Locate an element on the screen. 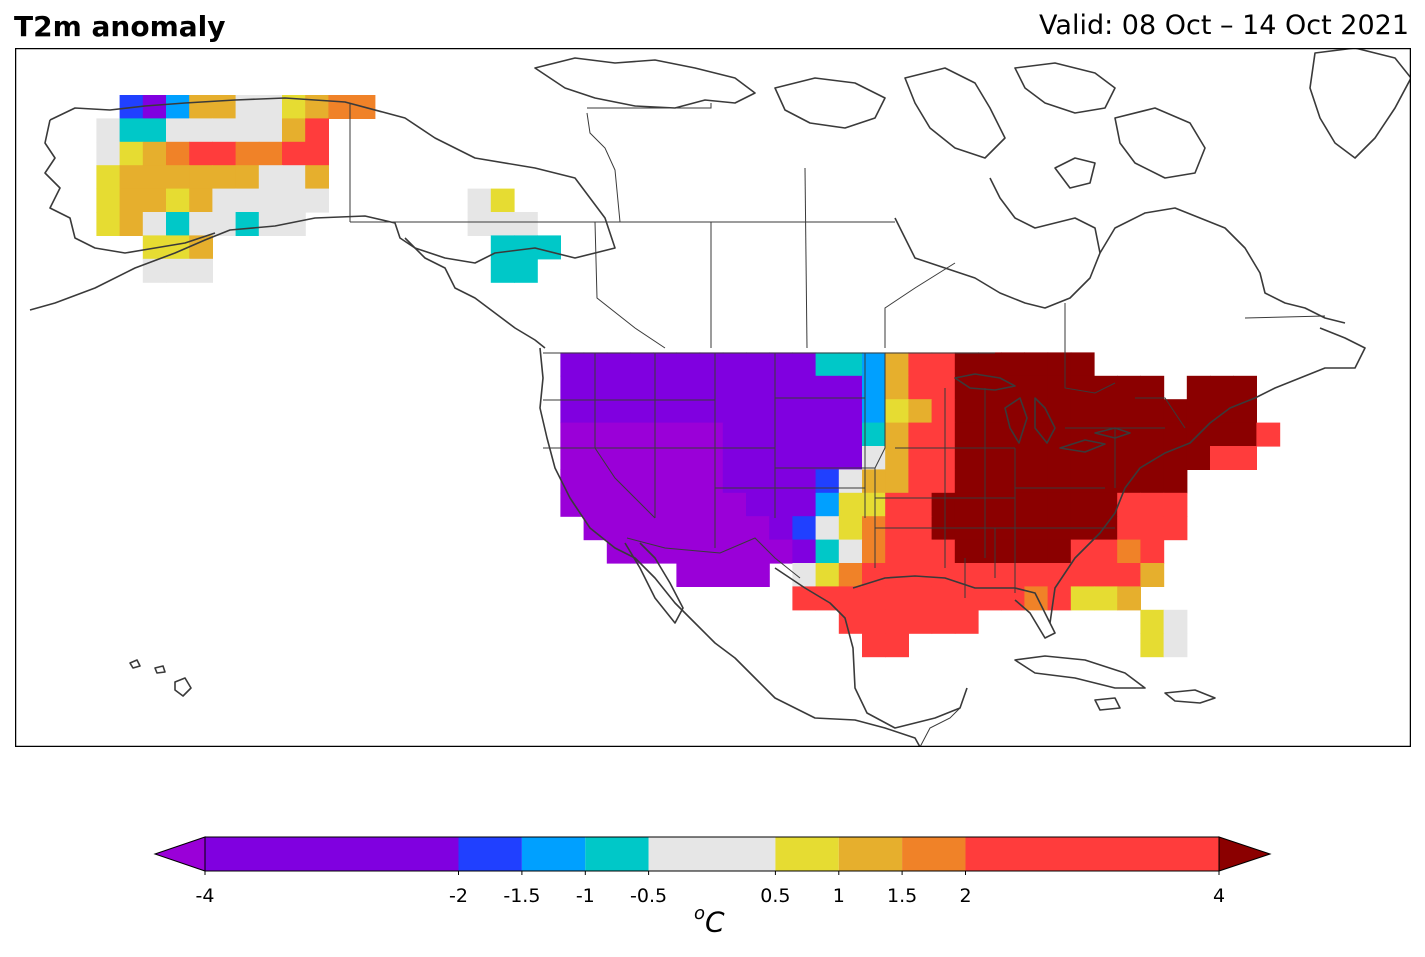 The width and height of the screenshot is (1425, 957). colorbar-tick-label: -2 is located at coordinates (458, 896).